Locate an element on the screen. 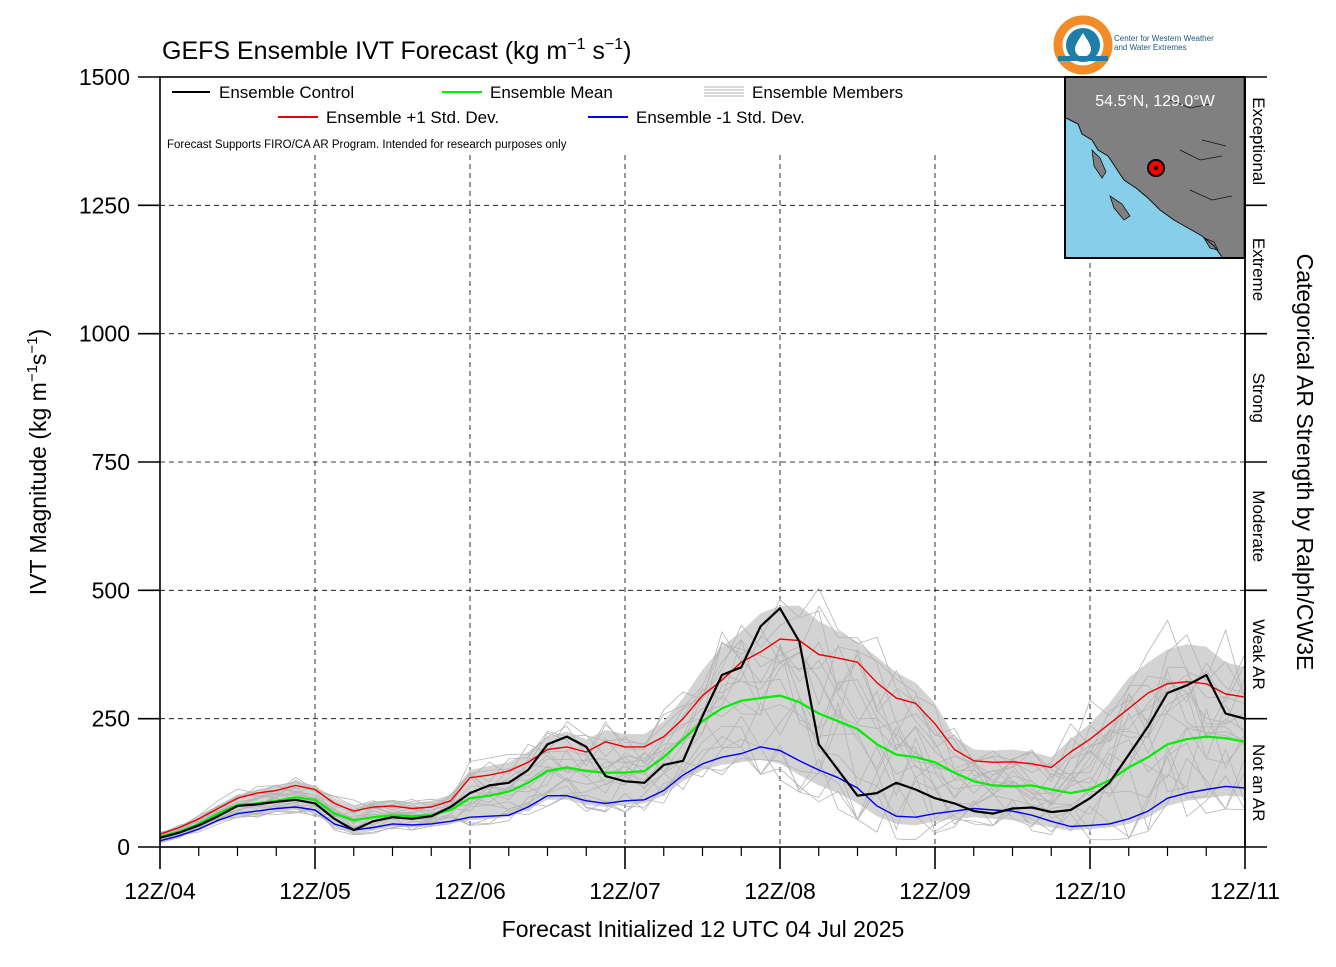 This screenshot has height=967, width=1336. category-label: Strong is located at coordinates (1258, 398).